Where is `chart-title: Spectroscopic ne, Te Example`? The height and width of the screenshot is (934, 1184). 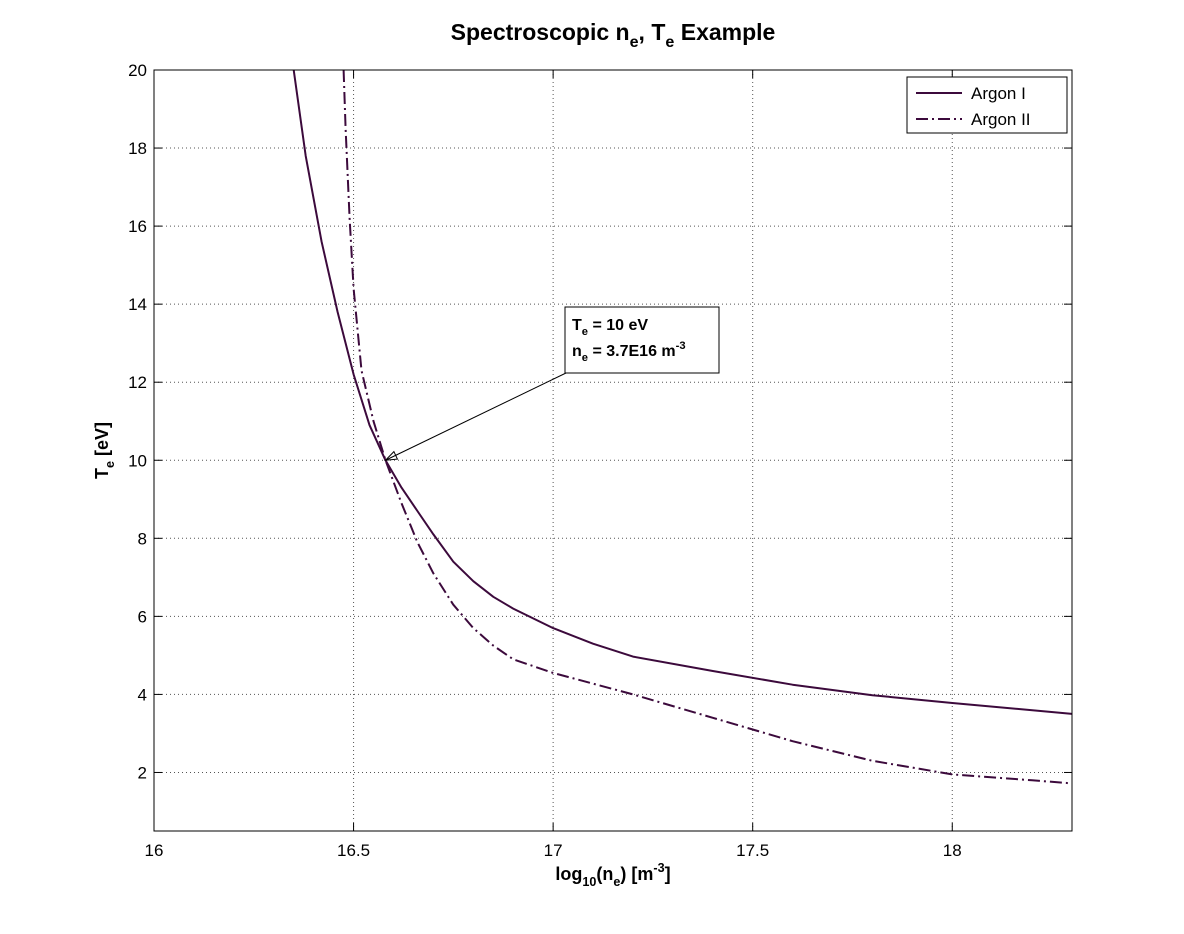 chart-title: Spectroscopic ne, Te Example is located at coordinates (613, 35).